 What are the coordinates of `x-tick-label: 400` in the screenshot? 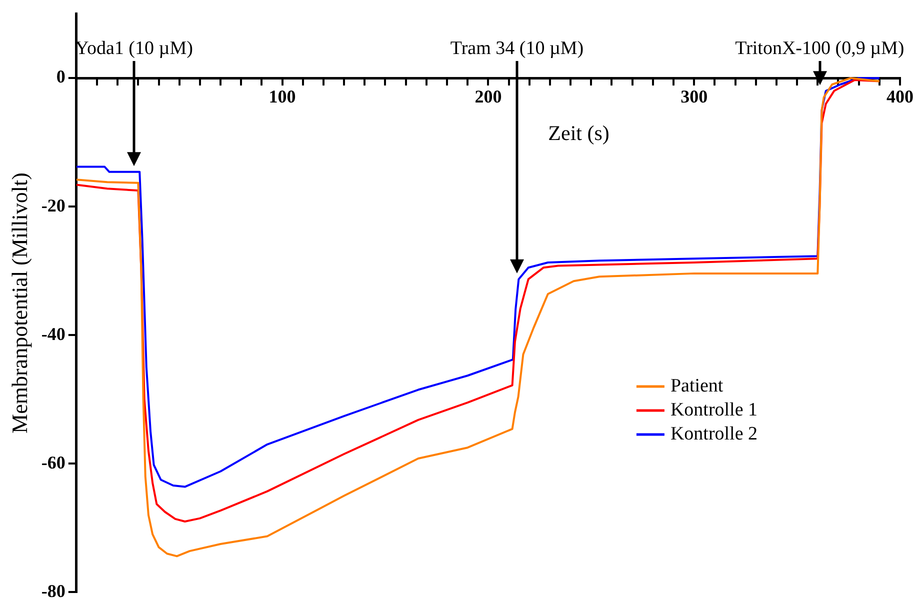 It's located at (900, 96).